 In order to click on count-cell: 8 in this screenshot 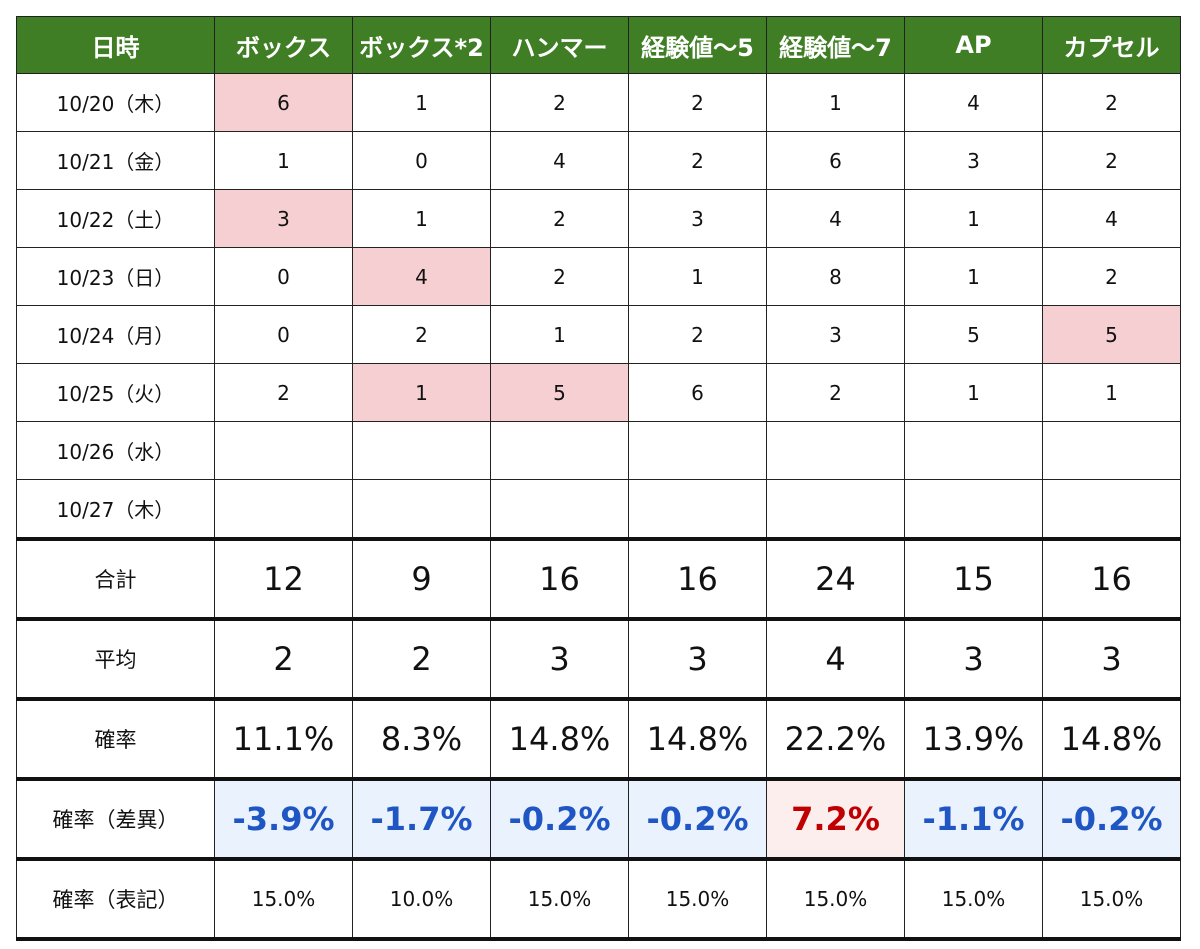, I will do `click(835, 276)`.